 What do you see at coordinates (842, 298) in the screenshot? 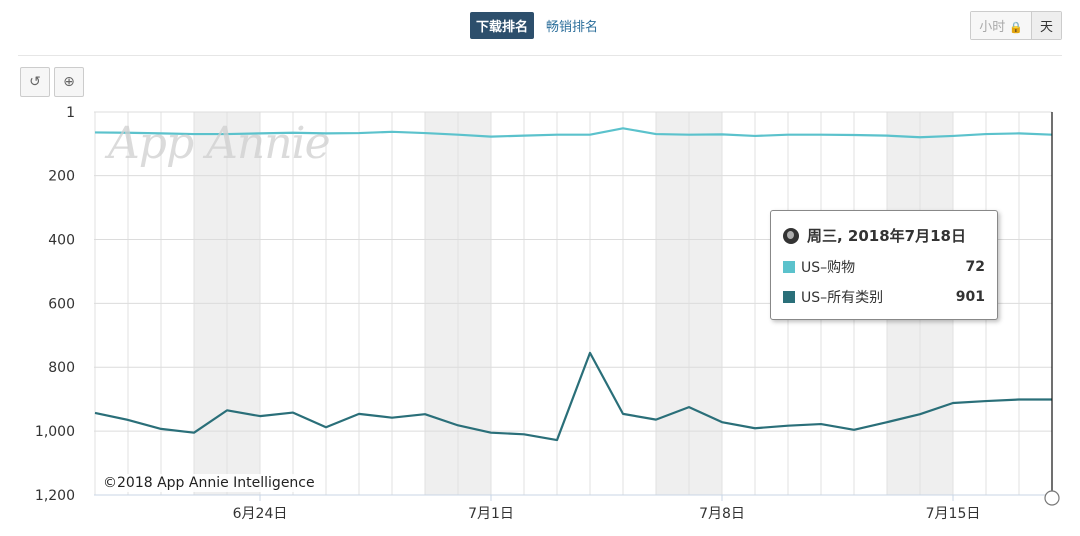
I see `tooltip-series-name: US–所有类别` at bounding box center [842, 298].